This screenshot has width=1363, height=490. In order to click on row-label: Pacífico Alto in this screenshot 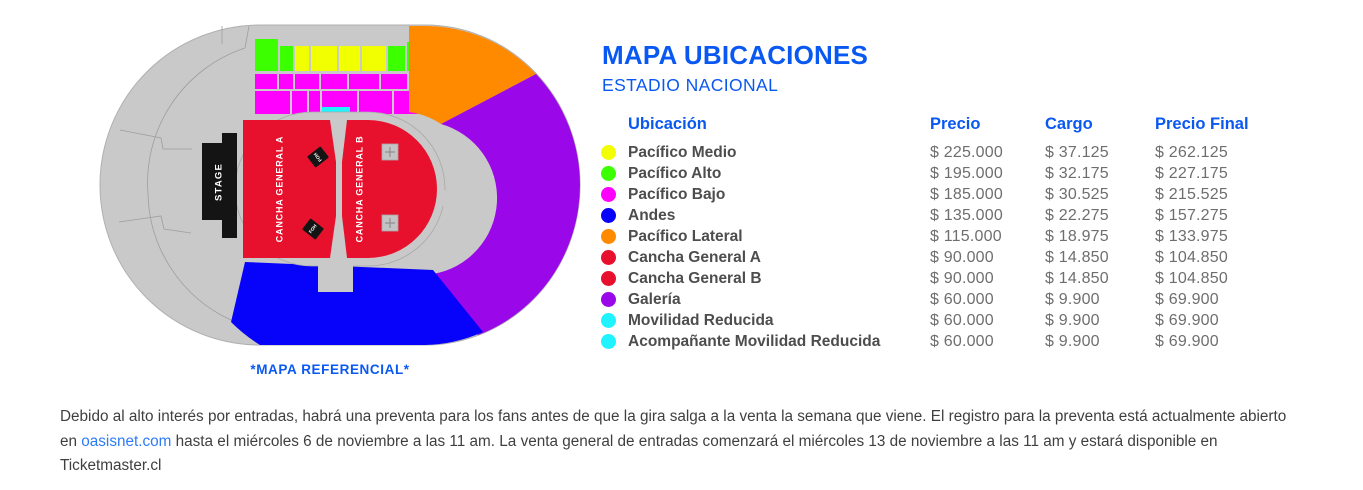, I will do `click(675, 173)`.